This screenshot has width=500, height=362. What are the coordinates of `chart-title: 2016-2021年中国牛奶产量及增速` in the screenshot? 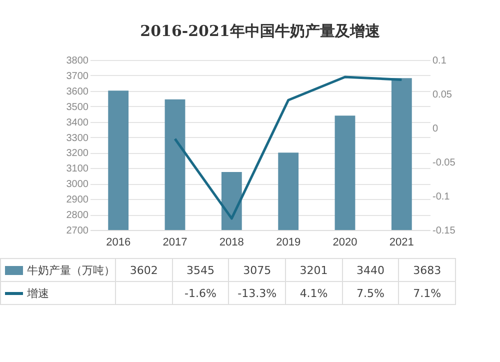 It's located at (260, 31).